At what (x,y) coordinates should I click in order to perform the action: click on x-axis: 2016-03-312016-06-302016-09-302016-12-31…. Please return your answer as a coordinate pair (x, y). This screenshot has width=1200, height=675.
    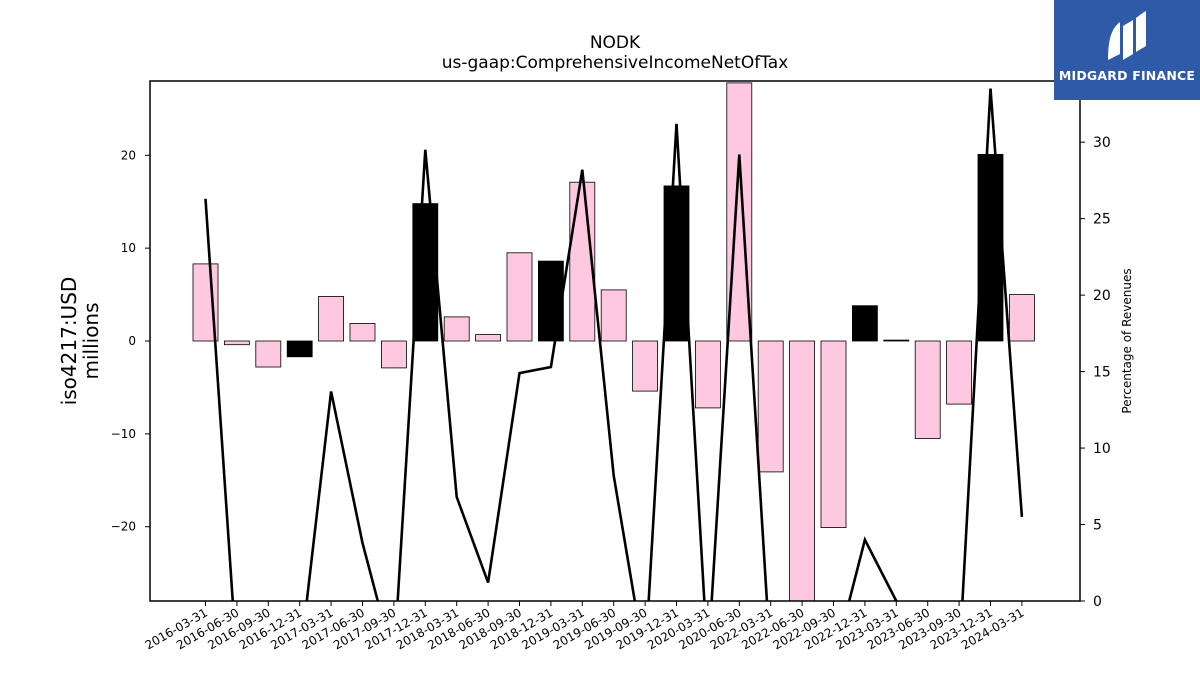
    Looking at the image, I should click on (584, 626).